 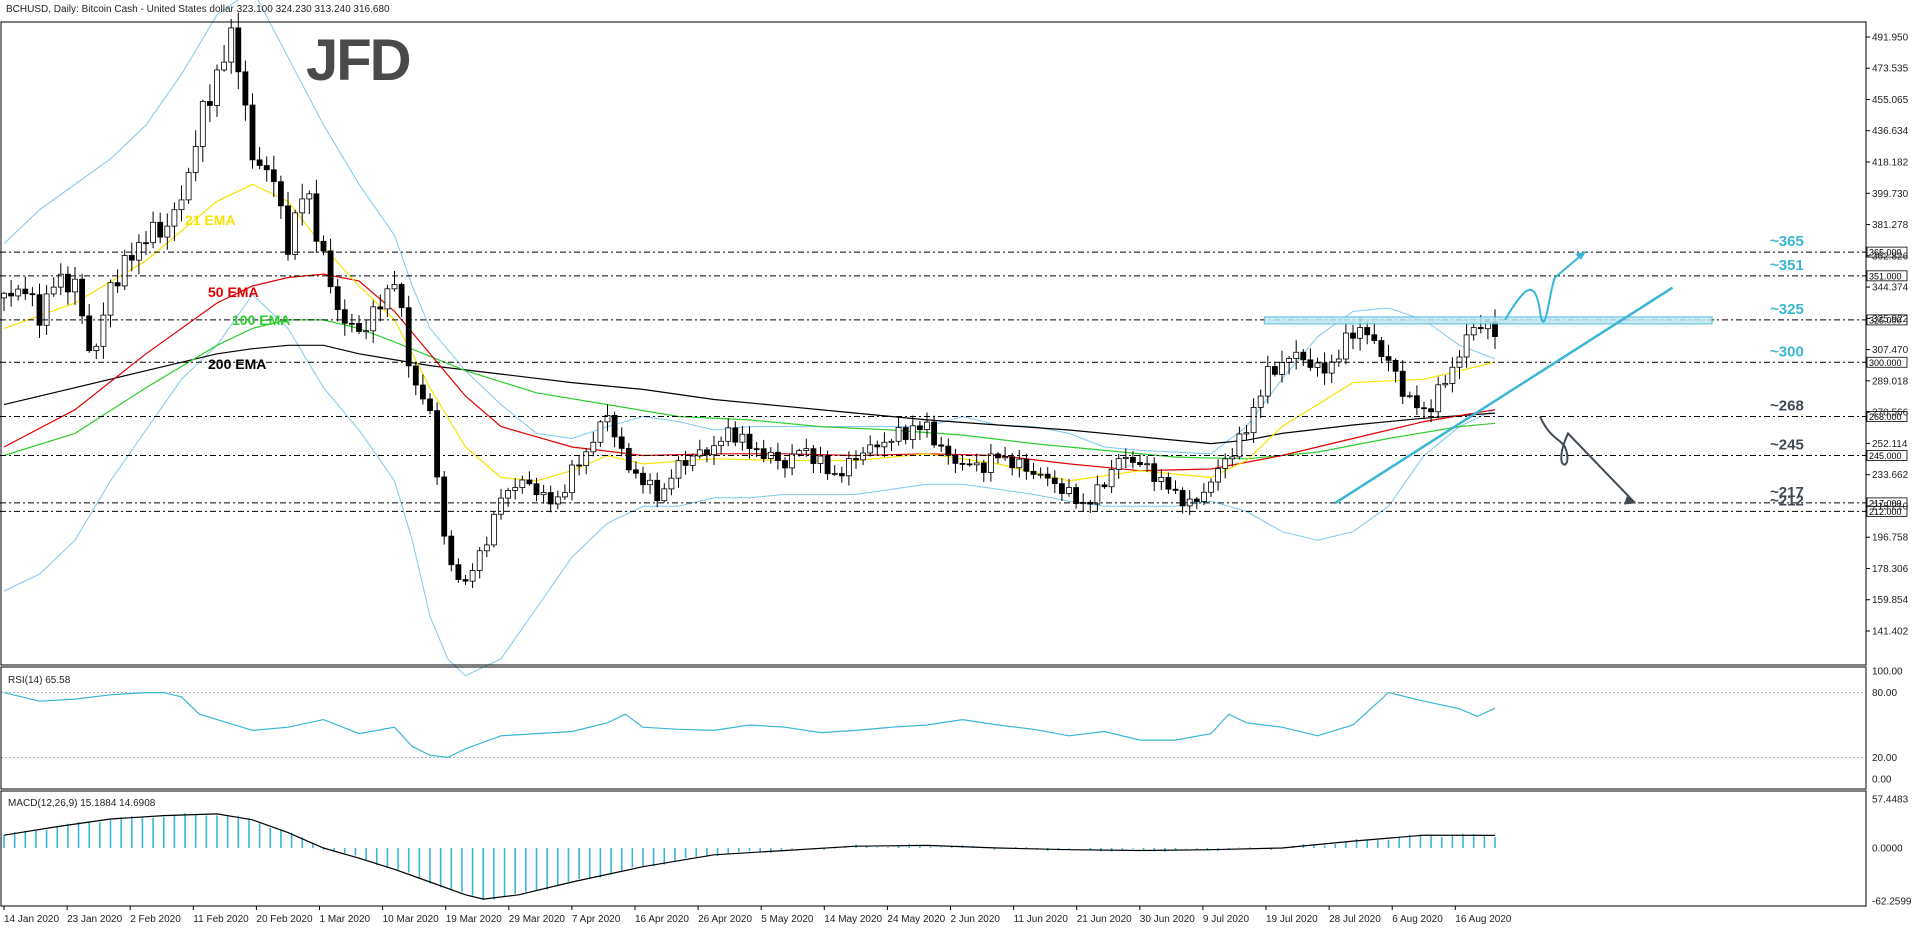 What do you see at coordinates (916, 919) in the screenshot?
I see `x-tick-label: 24 May 2020` at bounding box center [916, 919].